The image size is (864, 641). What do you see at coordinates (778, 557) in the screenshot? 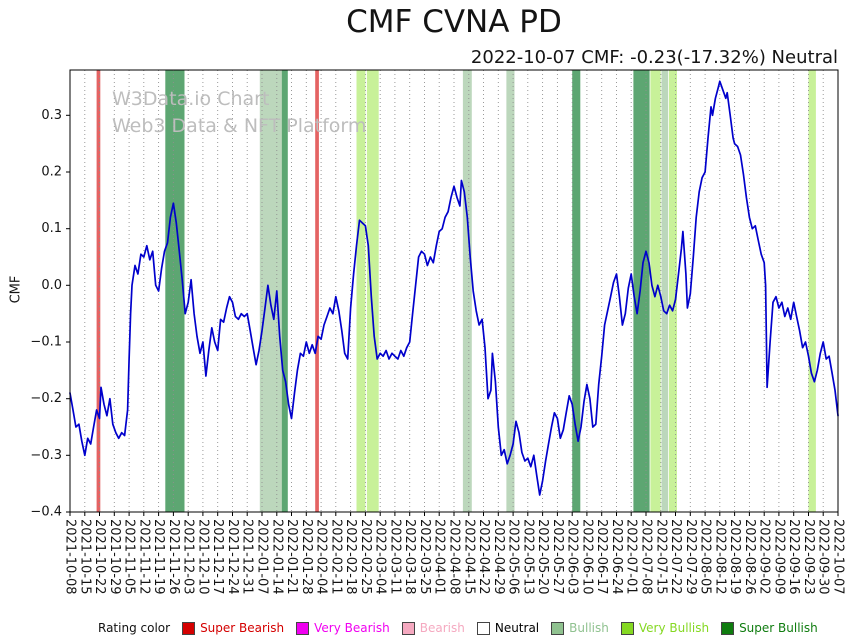
I see `x-tick-label: 2022-09-09` at bounding box center [778, 557].